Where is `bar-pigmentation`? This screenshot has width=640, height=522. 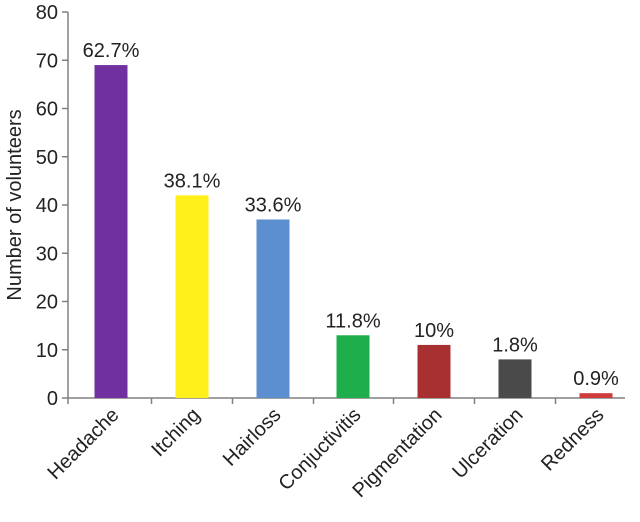
bar-pigmentation is located at coordinates (434, 371).